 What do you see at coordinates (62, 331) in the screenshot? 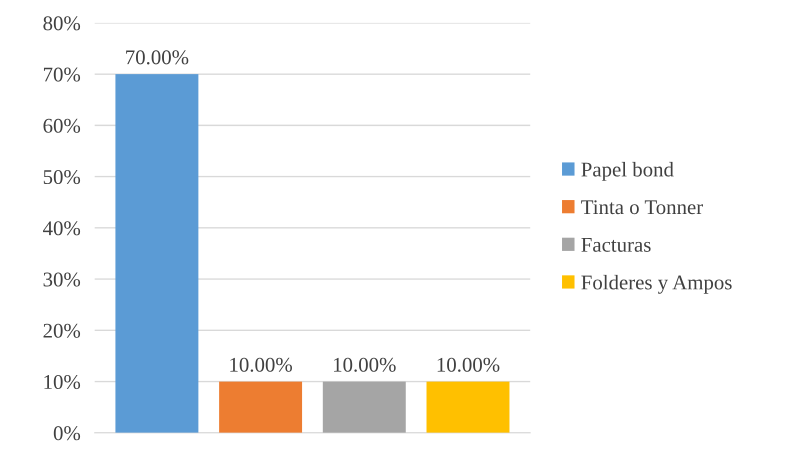
I see `y-tick-label: 20%` at bounding box center [62, 331].